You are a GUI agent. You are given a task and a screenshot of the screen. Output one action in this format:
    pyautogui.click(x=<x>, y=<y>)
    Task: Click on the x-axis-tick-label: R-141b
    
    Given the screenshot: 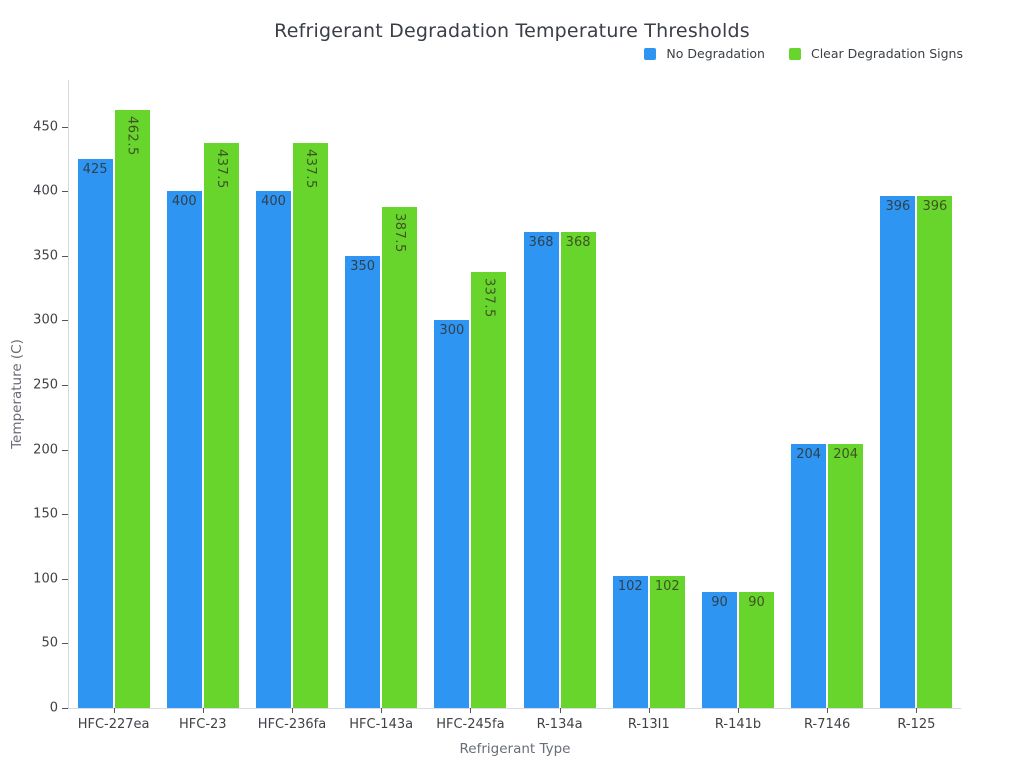 What is the action you would take?
    pyautogui.click(x=738, y=724)
    